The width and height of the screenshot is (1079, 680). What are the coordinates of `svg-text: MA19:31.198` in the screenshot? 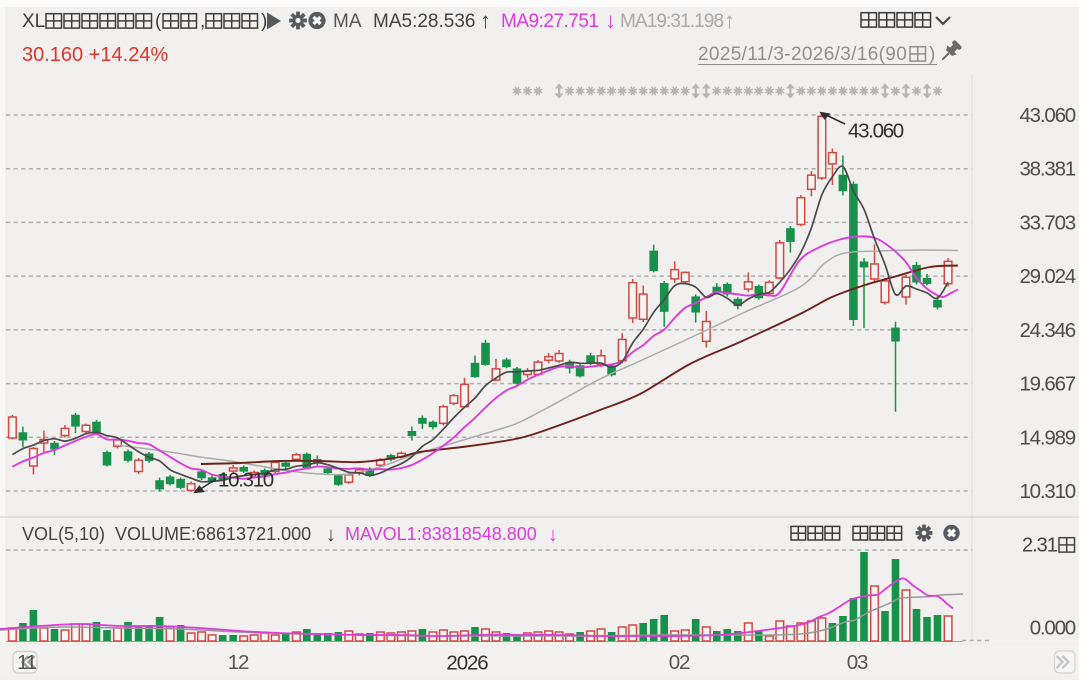 It's located at (671, 21).